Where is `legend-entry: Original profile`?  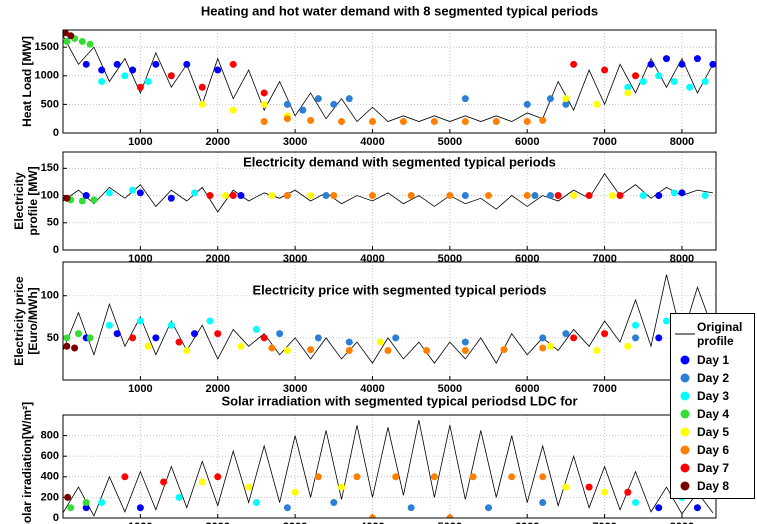 legend-entry: Original profile is located at coordinates (712, 334).